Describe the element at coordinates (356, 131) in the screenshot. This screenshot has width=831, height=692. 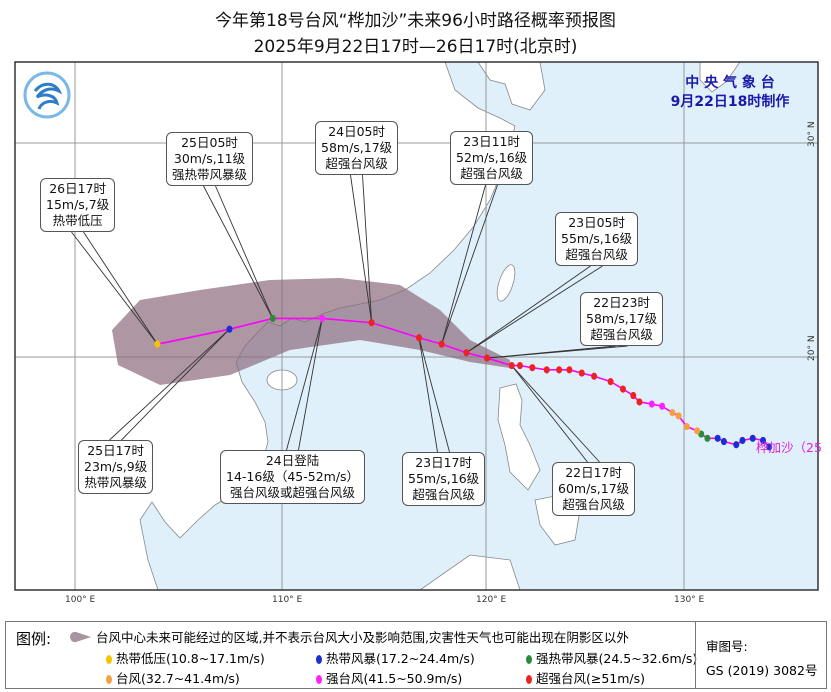
I see `forecast-label-line: 24日05时` at that location.